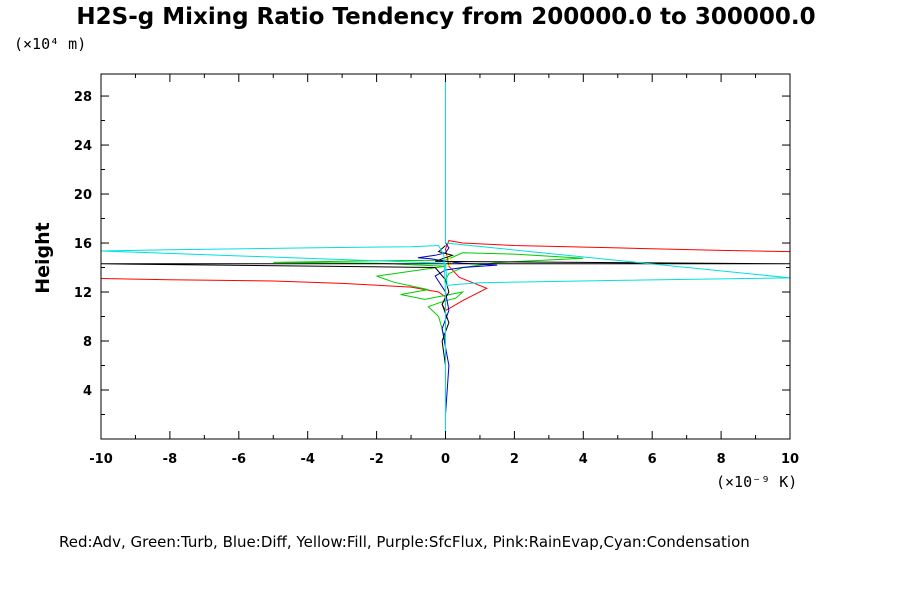 This screenshot has width=900, height=600. What do you see at coordinates (756, 482) in the screenshot?
I see `x-unit-label: (×10⁻⁹ K)` at bounding box center [756, 482].